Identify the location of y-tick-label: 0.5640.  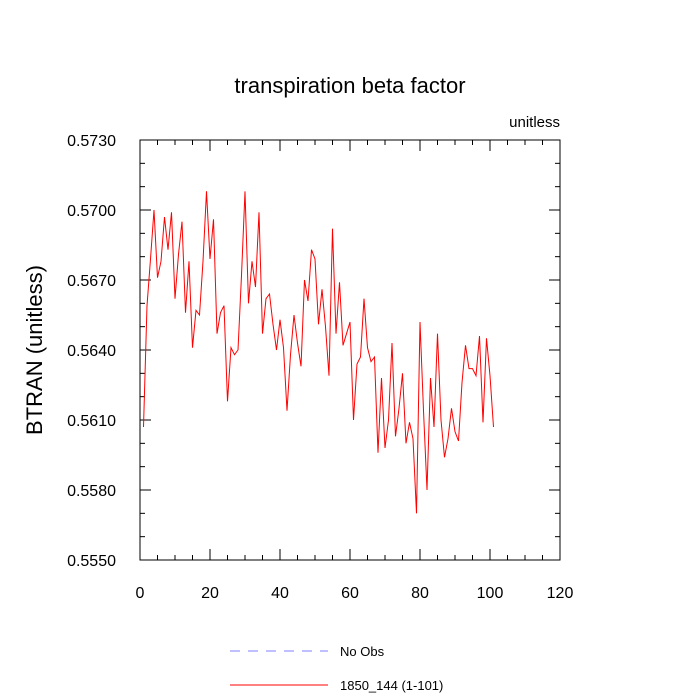
(91, 351).